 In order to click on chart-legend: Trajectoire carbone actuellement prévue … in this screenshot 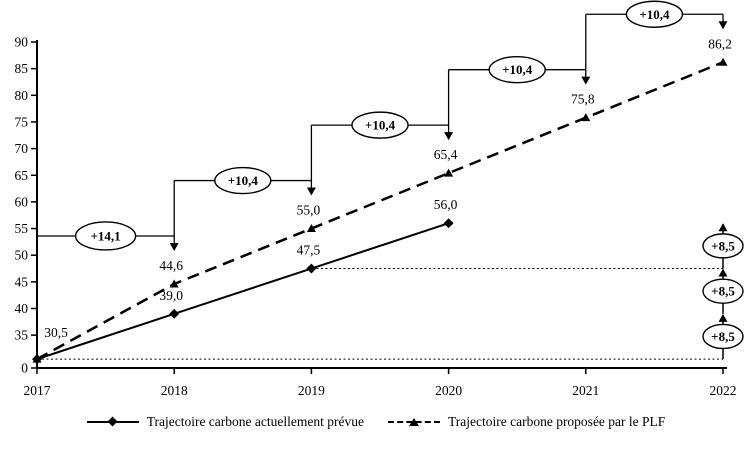, I will do `click(376, 422)`.